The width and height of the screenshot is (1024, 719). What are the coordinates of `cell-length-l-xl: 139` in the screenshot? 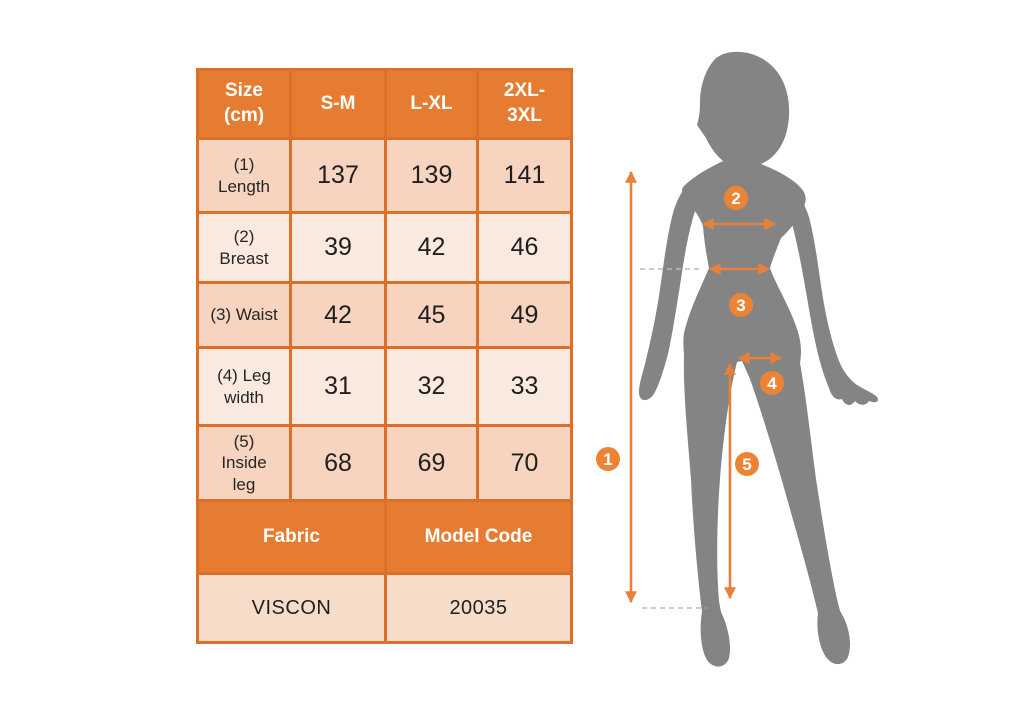 It's located at (431, 175).